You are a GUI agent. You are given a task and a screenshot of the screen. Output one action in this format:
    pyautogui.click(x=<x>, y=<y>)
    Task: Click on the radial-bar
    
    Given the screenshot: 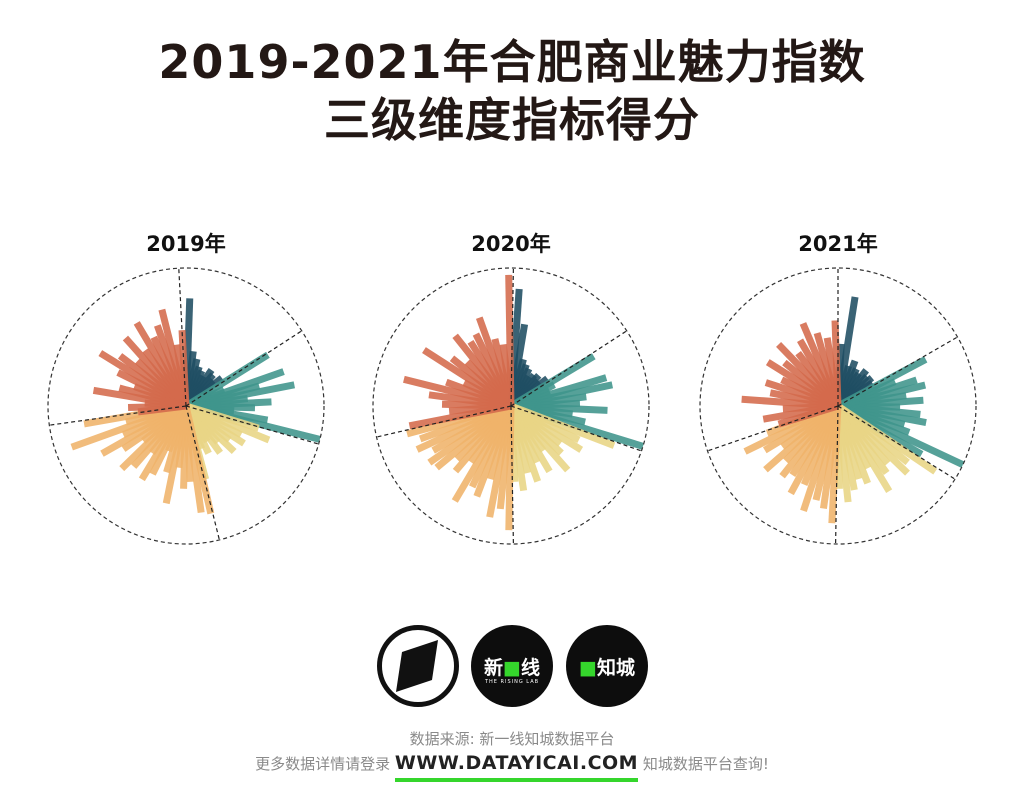 What is the action you would take?
    pyautogui.click(x=510, y=340)
    